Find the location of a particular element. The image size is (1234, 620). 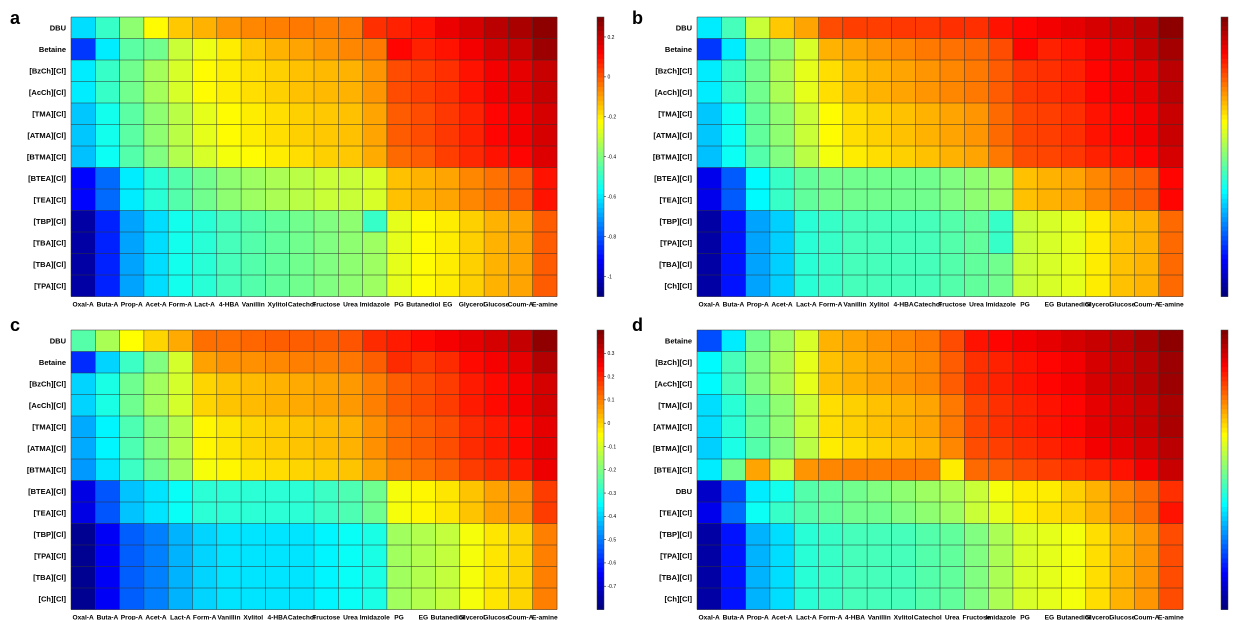

column-label: Imidazole is located at coordinates (1001, 617).